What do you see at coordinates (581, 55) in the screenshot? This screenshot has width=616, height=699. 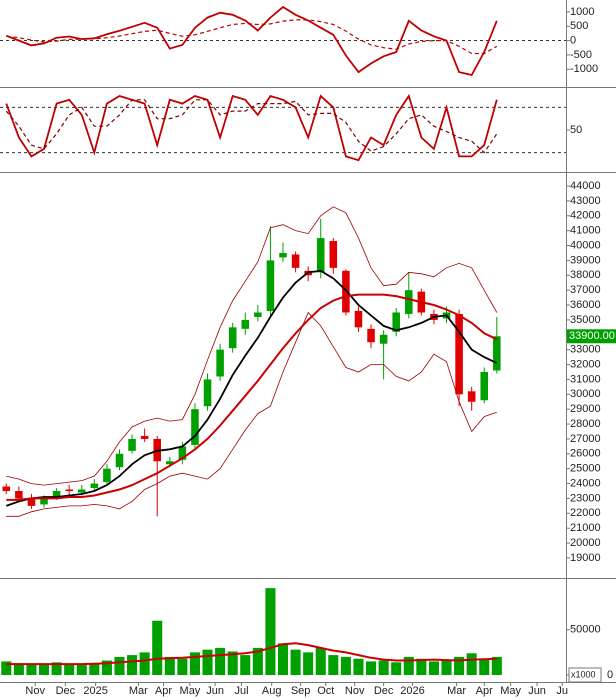 I see `y-tick-label: -500` at bounding box center [581, 55].